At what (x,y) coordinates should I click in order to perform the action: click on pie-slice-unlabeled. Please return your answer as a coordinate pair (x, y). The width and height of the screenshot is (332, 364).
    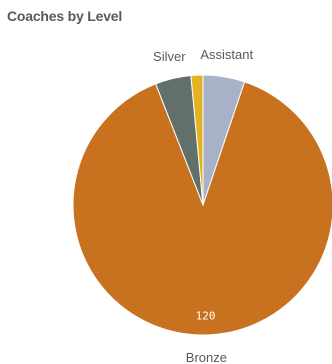
    Looking at the image, I should click on (197, 140).